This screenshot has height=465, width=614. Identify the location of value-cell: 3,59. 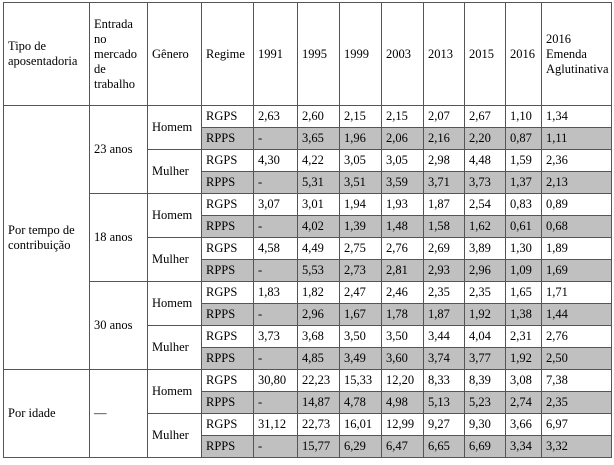
(402, 182).